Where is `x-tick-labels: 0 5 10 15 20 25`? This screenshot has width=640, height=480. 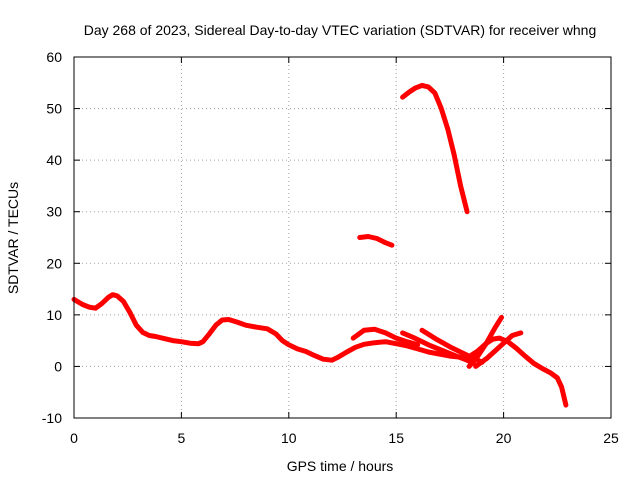 x-tick-labels: 0 5 10 15 20 25 is located at coordinates (344, 438).